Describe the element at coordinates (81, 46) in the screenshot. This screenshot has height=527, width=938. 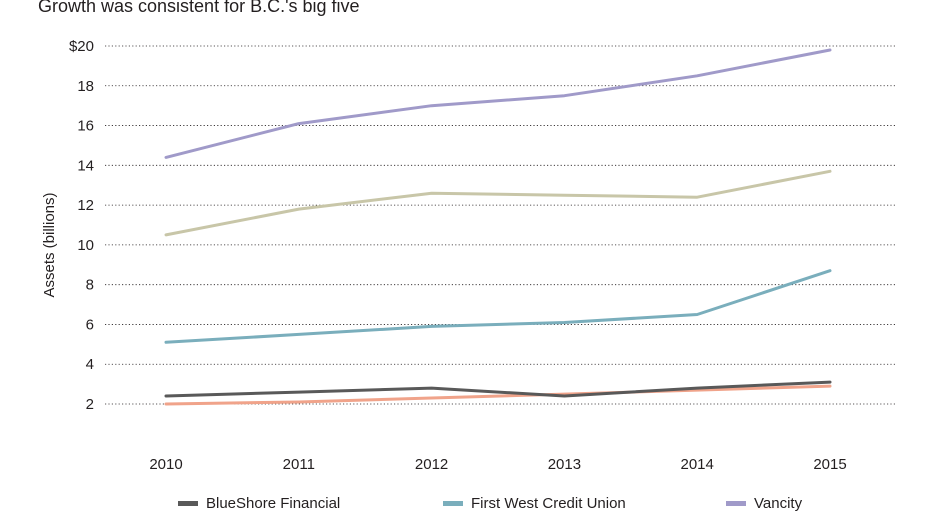
I see `y-tick-label: $20` at that location.